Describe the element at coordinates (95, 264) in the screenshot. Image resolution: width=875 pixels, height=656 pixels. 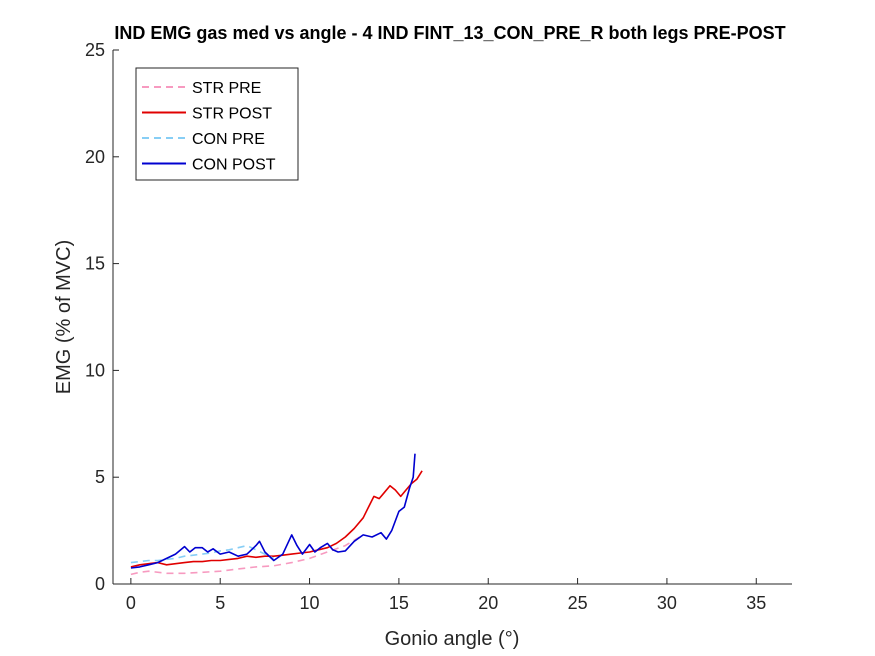
I see `y-tick-label: 15` at that location.